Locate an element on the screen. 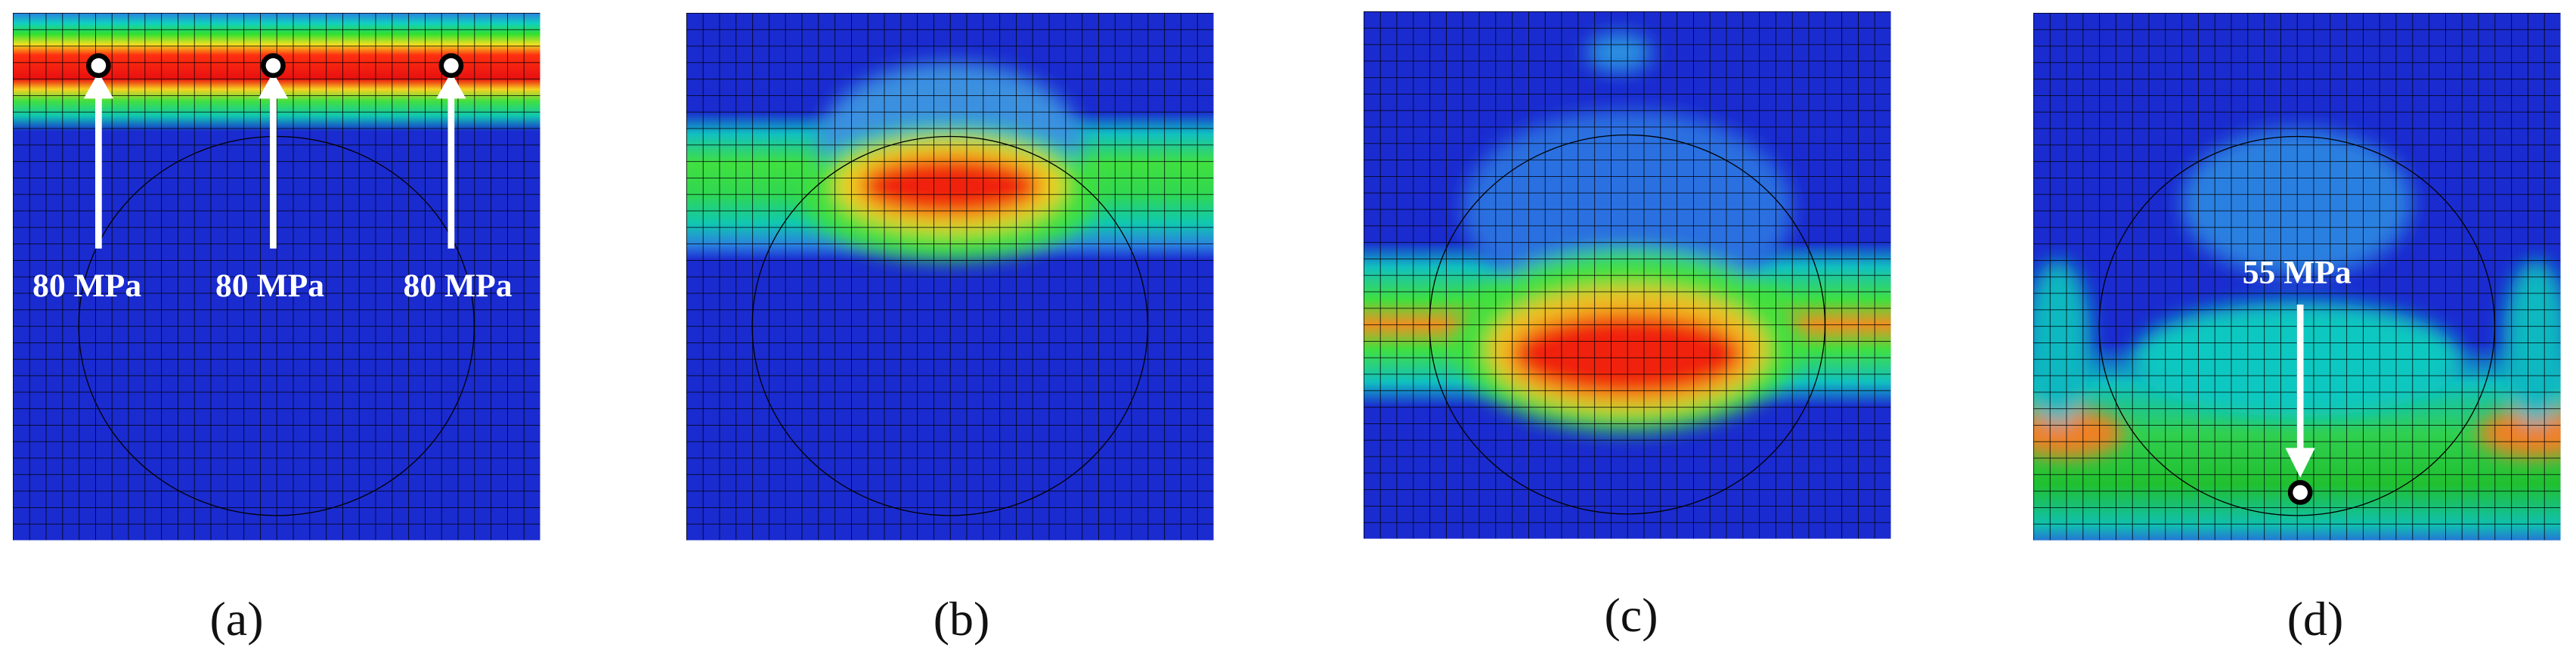  panel-label: (d) is located at coordinates (2315, 619).